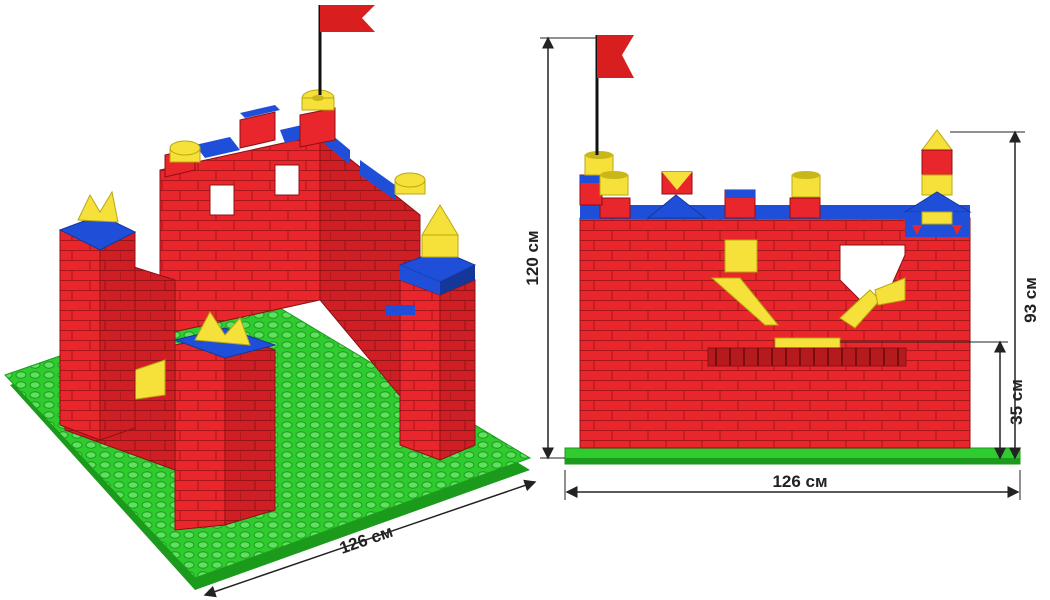 This screenshot has width=1050, height=600. What do you see at coordinates (1030, 300) in the screenshot?
I see `tower-height-label: 93 см` at bounding box center [1030, 300].